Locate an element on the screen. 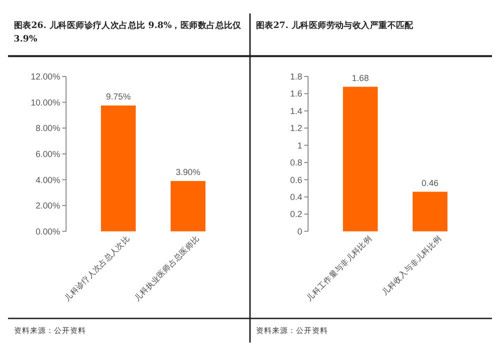  y-tick-label: 0 is located at coordinates (299, 231).